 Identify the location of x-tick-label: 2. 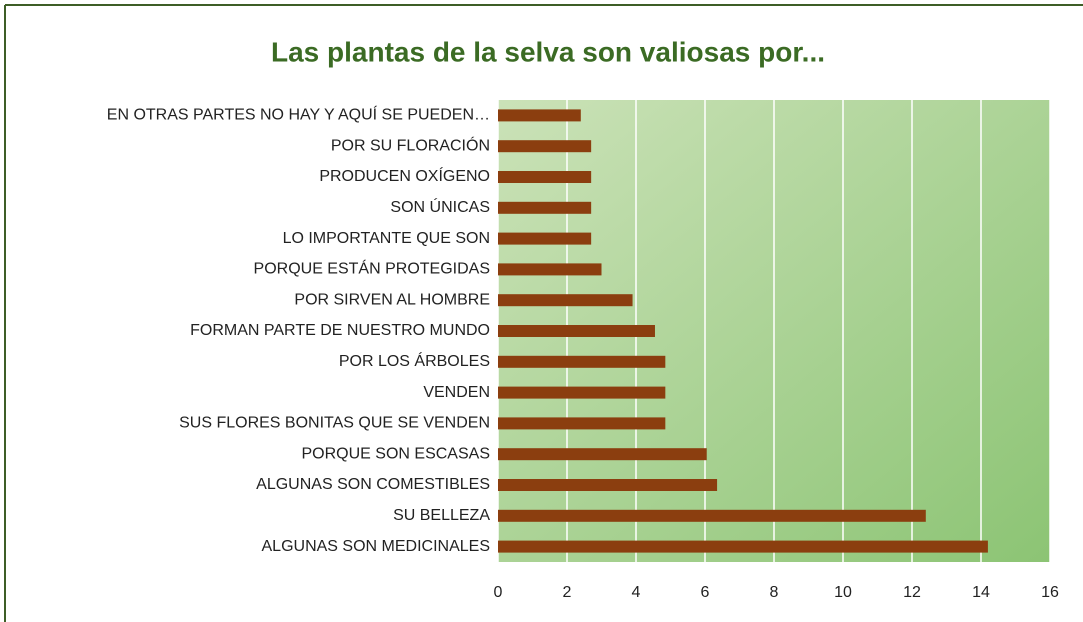
(567, 592).